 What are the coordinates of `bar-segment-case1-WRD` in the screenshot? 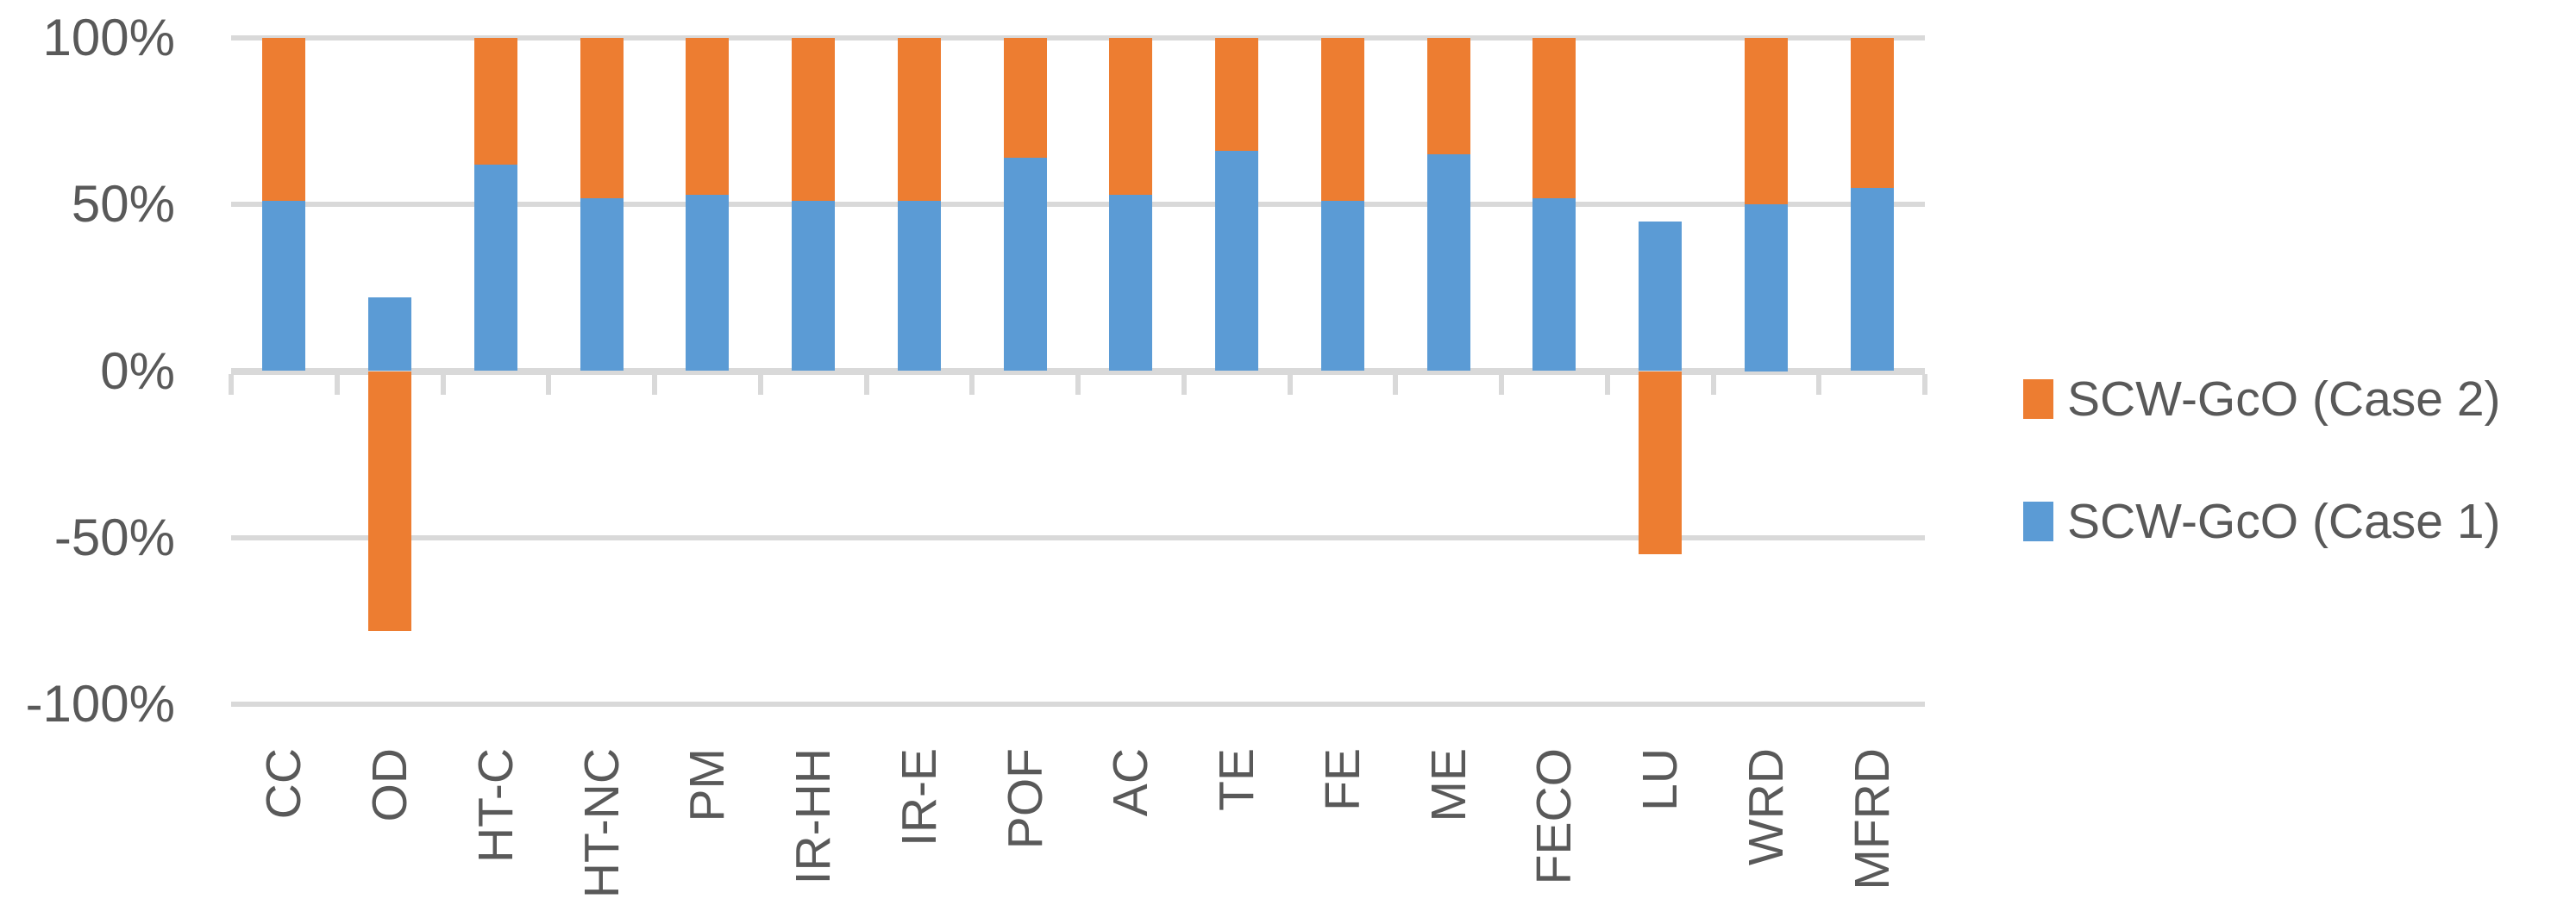 It's located at (1766, 287).